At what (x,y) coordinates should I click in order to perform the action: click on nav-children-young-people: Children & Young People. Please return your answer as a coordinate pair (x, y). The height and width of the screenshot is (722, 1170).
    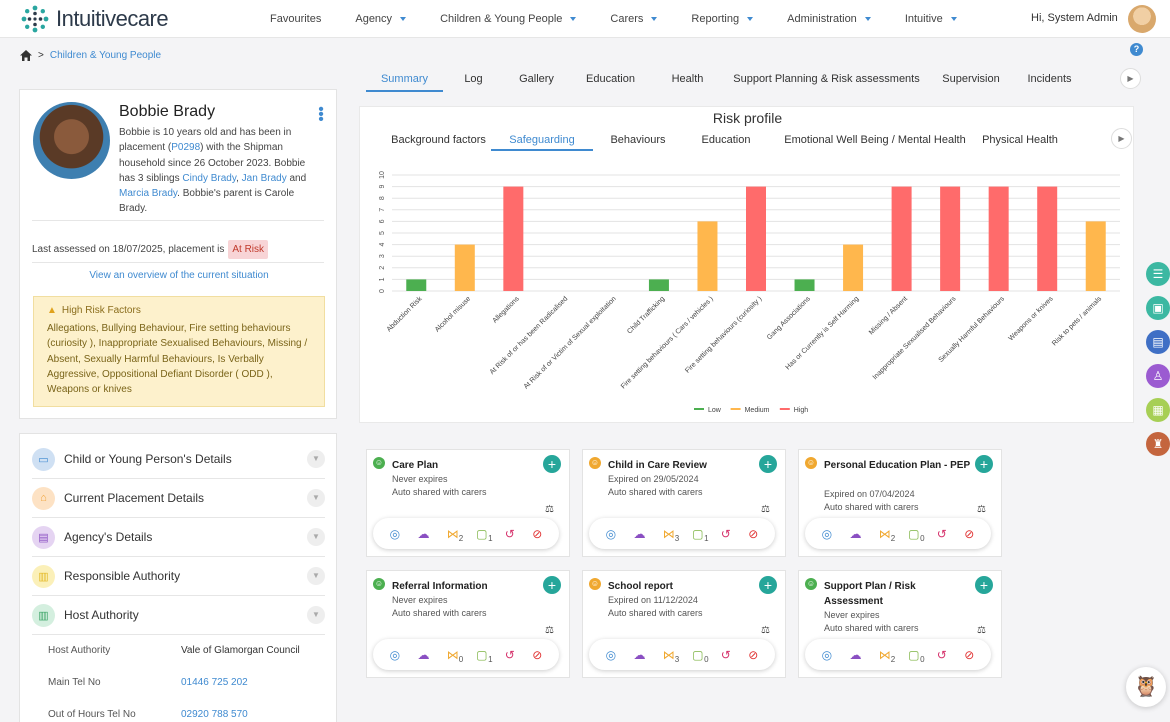
    Looking at the image, I should click on (508, 19).